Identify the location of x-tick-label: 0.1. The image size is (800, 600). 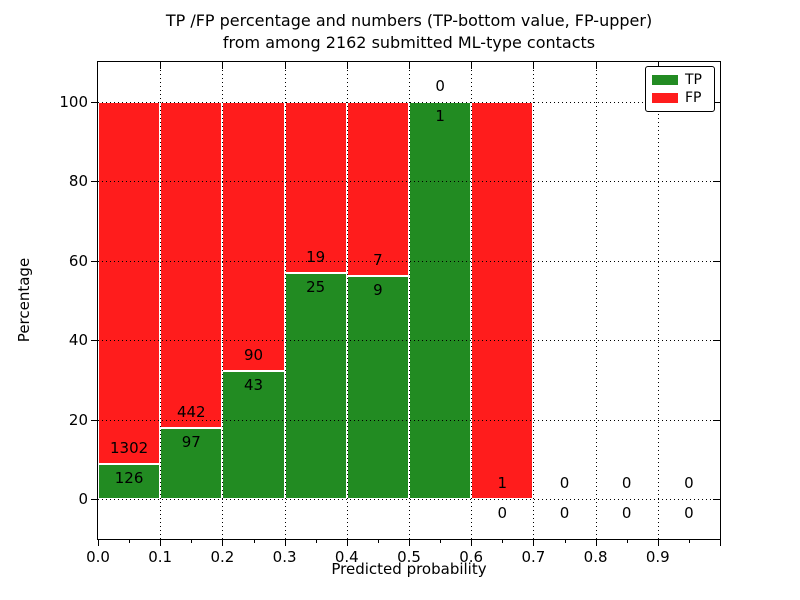
(160, 557).